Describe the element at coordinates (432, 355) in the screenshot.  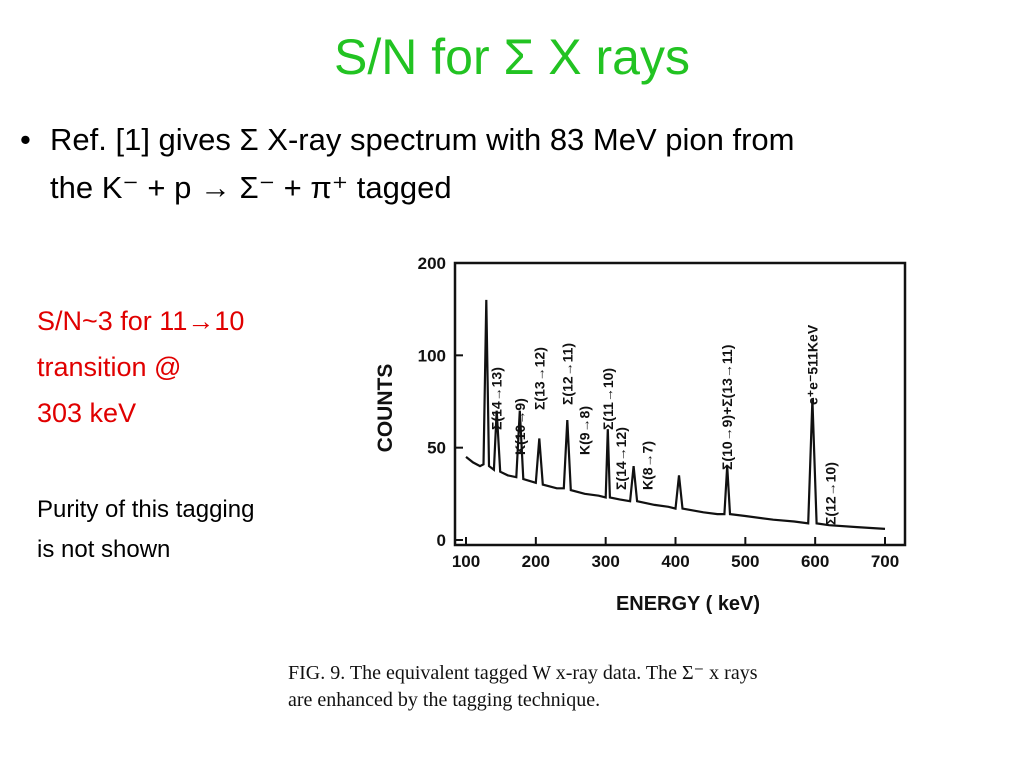
I see `y-tick-label: 100` at that location.